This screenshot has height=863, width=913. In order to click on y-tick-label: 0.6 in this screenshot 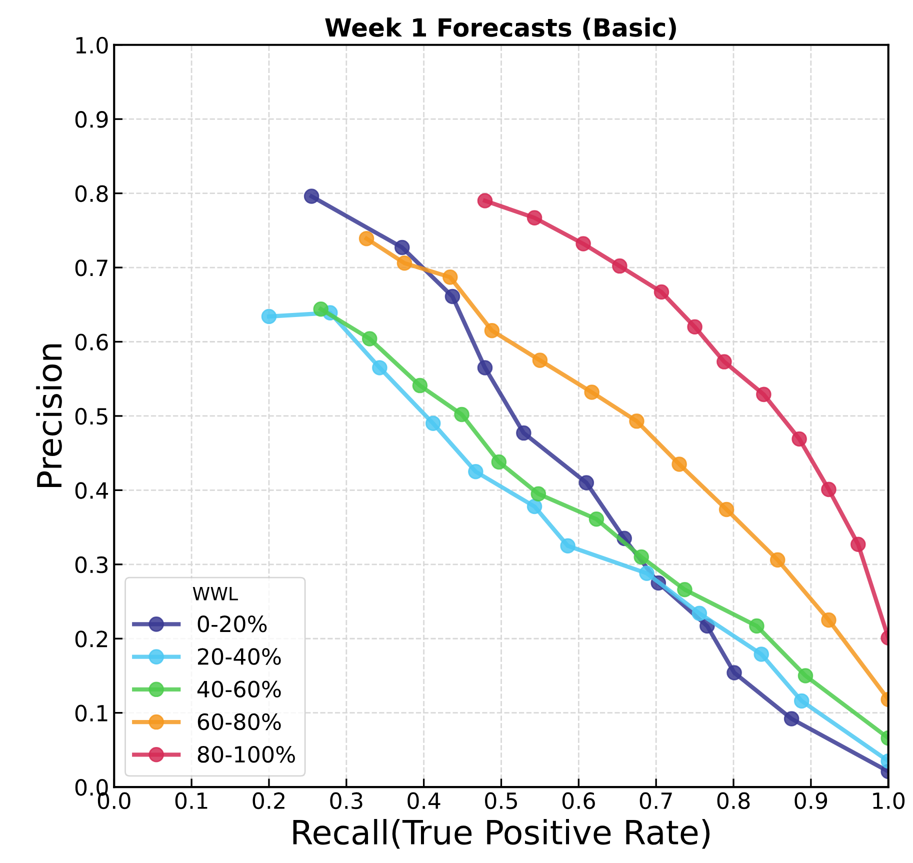, I will do `click(91, 342)`.